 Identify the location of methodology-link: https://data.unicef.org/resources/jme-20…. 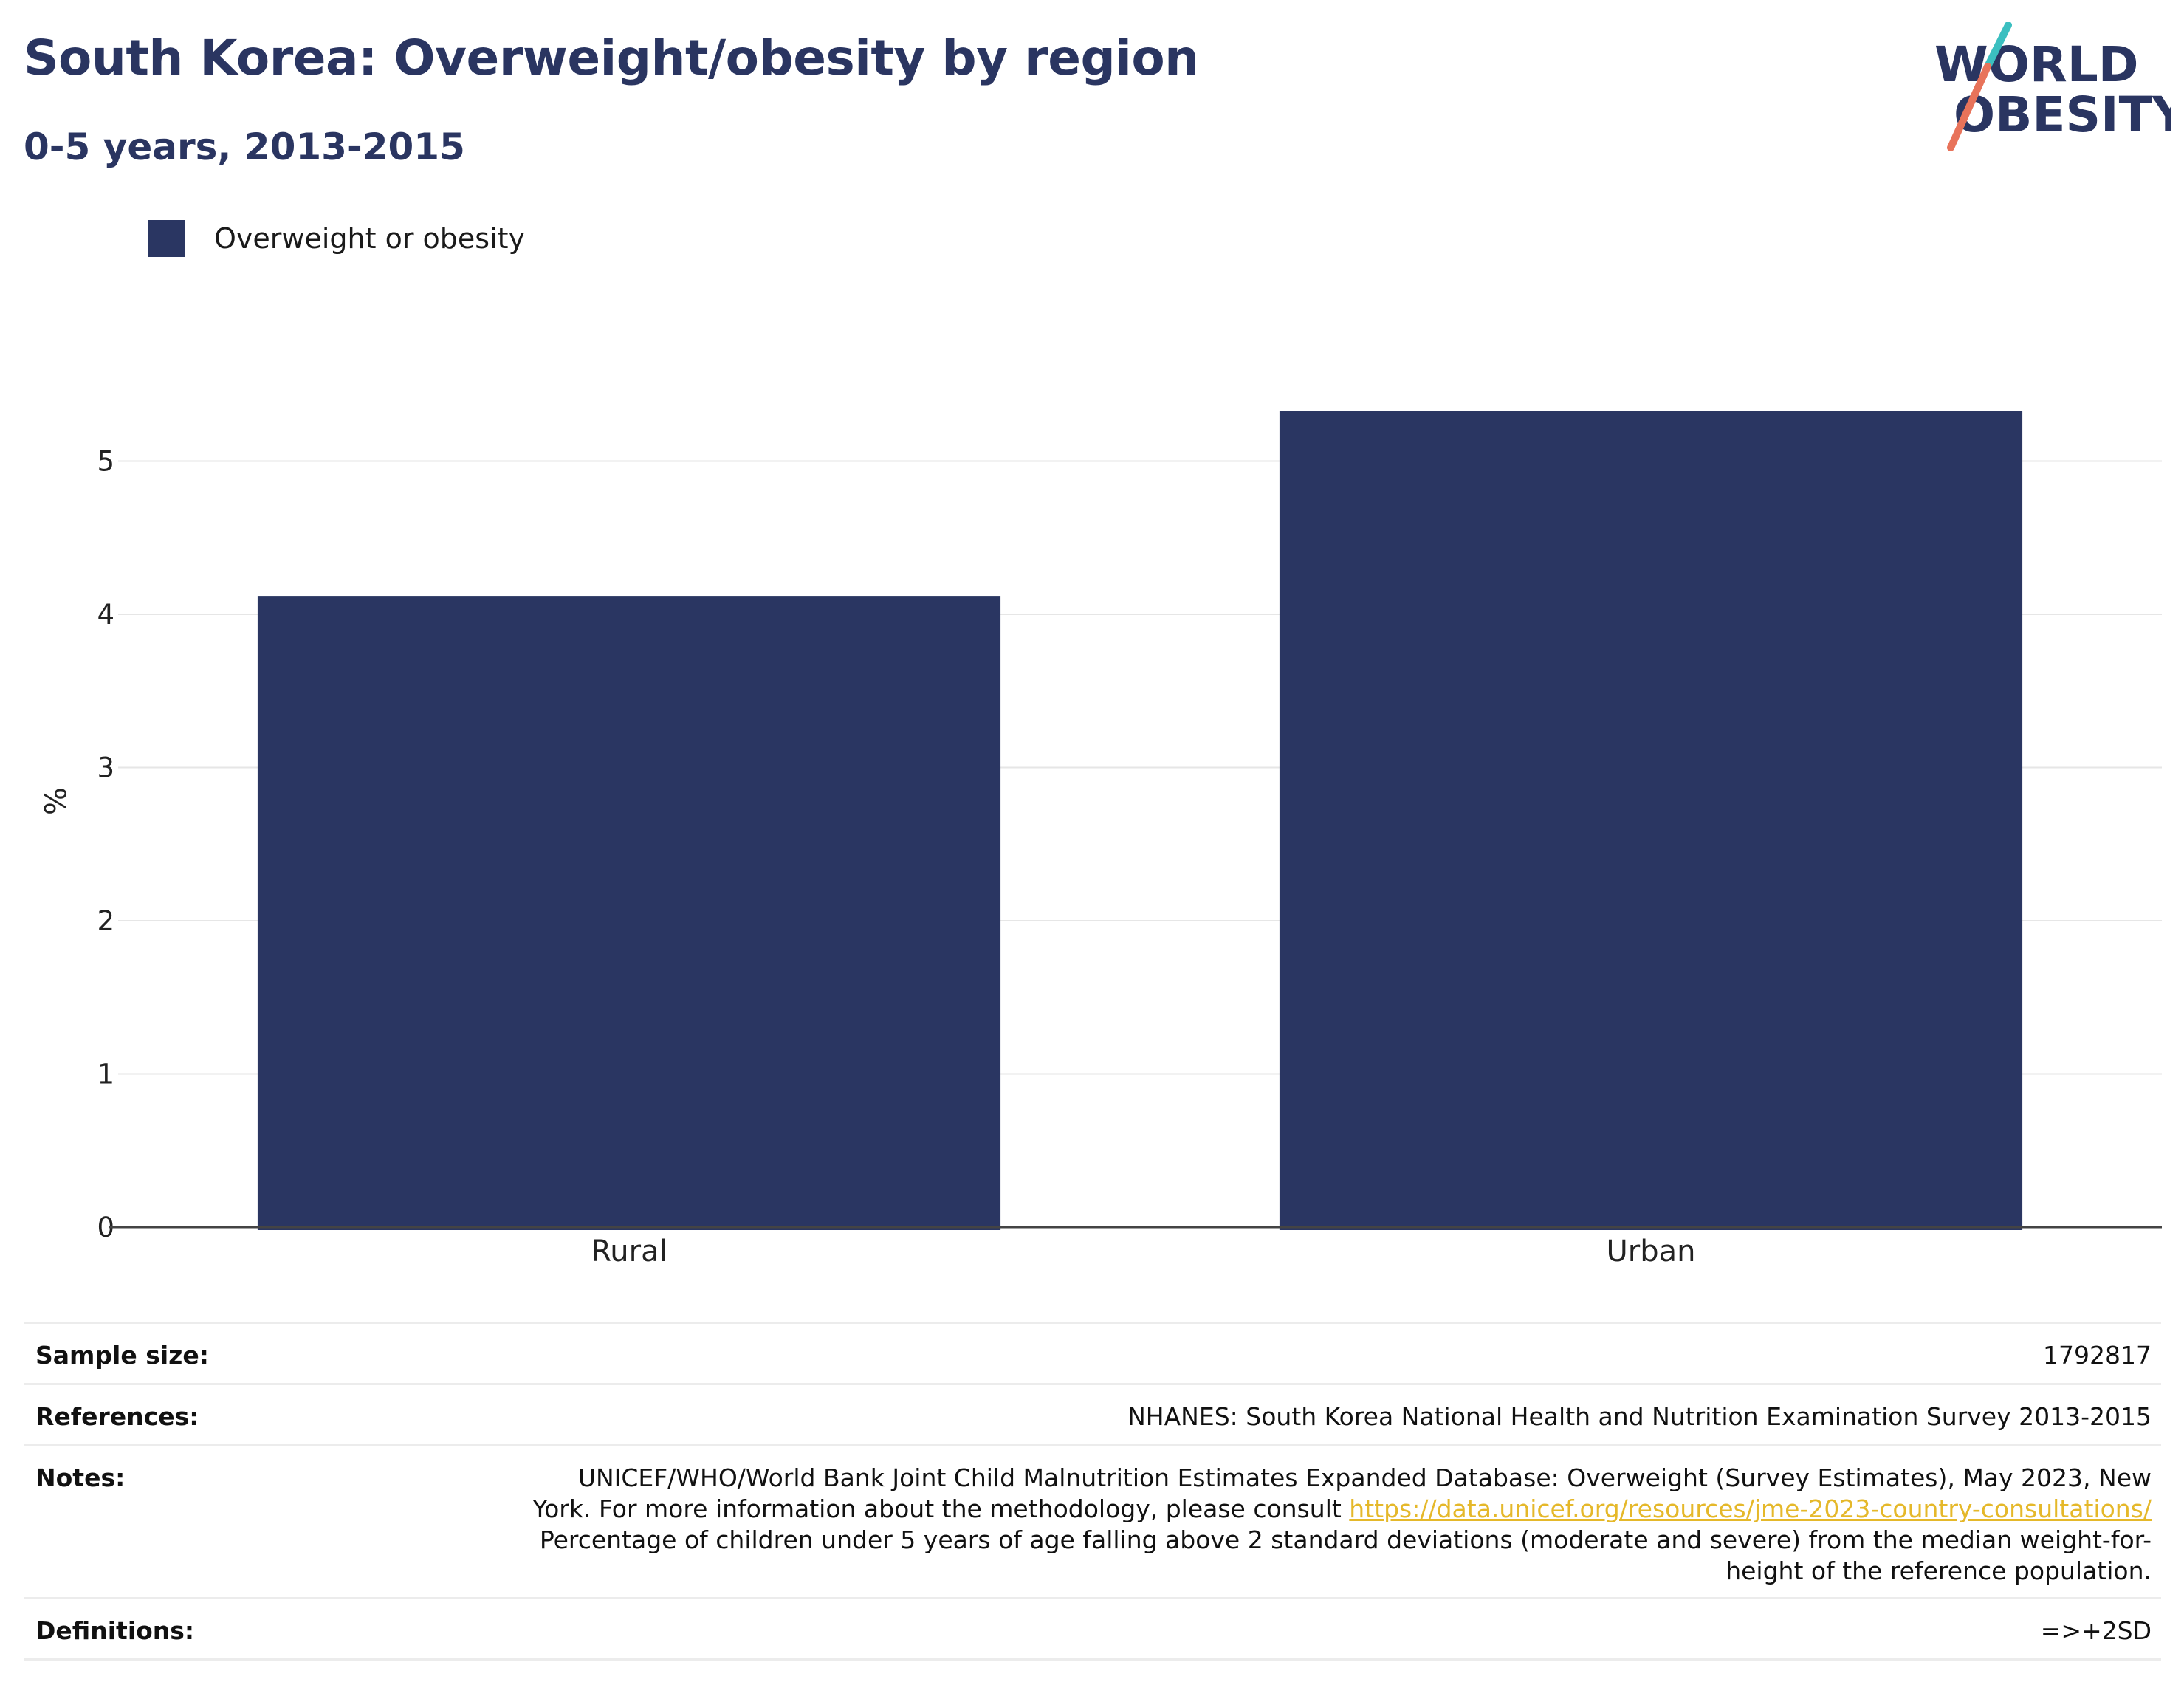
(1751, 1509).